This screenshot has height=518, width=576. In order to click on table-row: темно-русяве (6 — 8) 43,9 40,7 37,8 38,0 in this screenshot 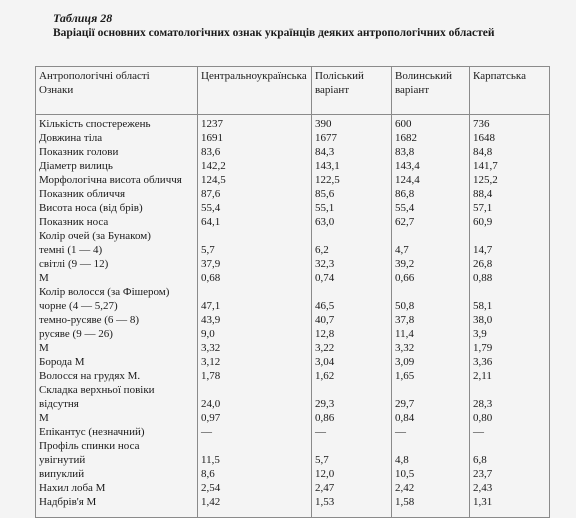, I will do `click(292, 320)`.